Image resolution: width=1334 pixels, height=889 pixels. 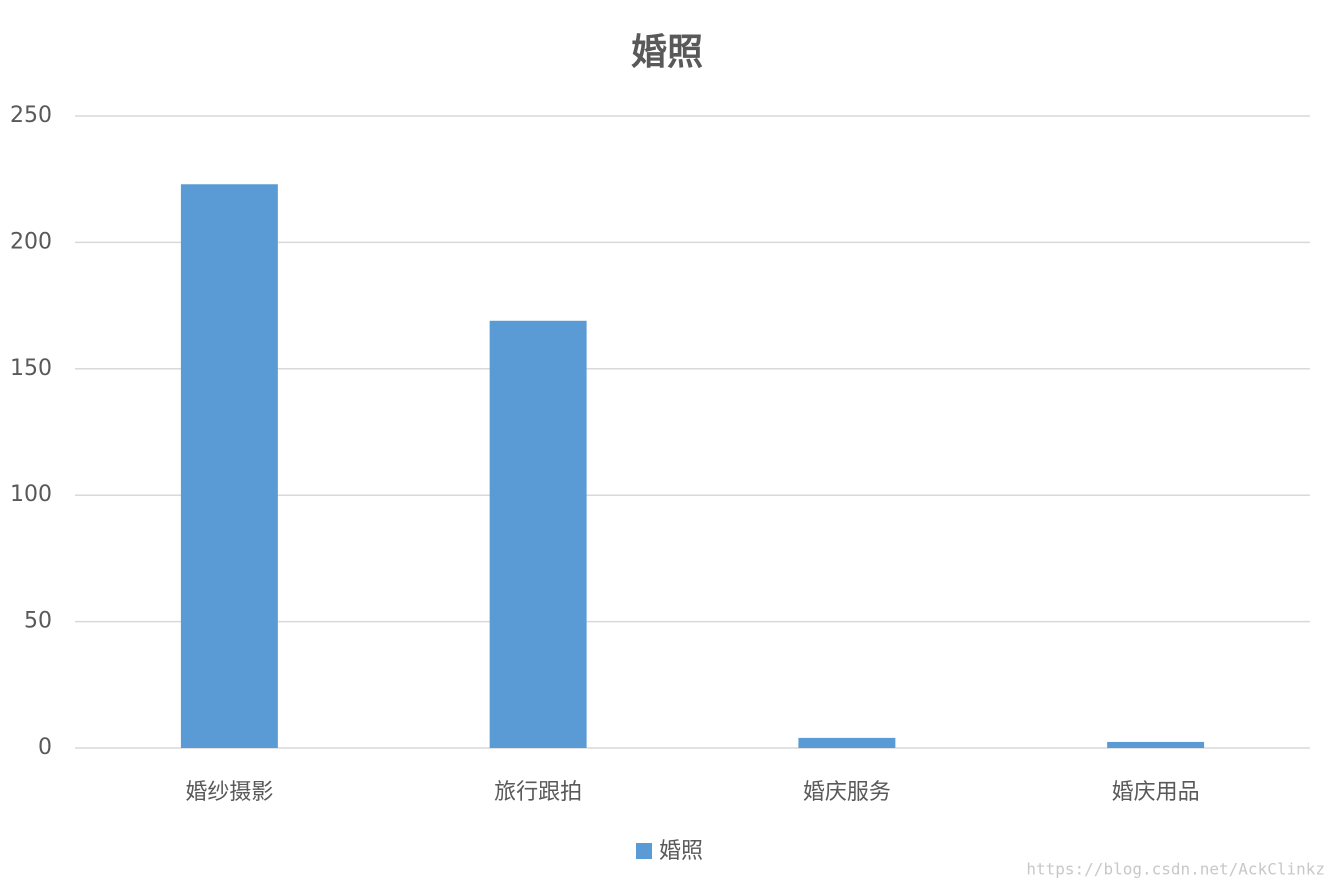 I want to click on x-tick-label: 婚纱摄影, so click(x=229, y=792).